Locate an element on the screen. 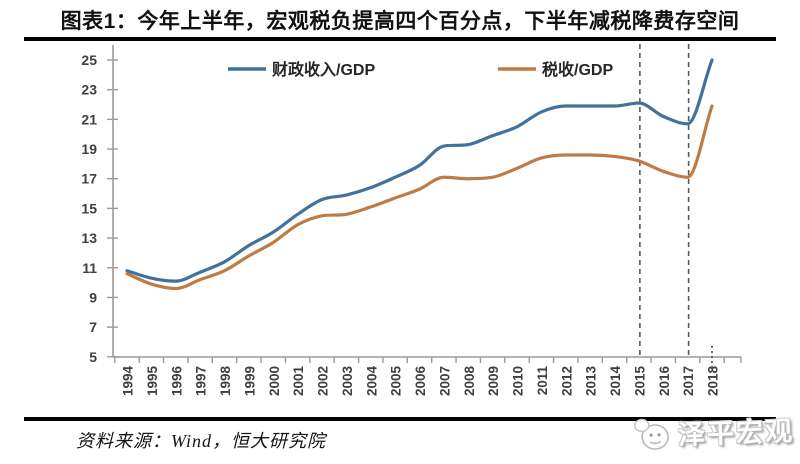  legend-label-0: 财政收入/GDP is located at coordinates (323, 69).